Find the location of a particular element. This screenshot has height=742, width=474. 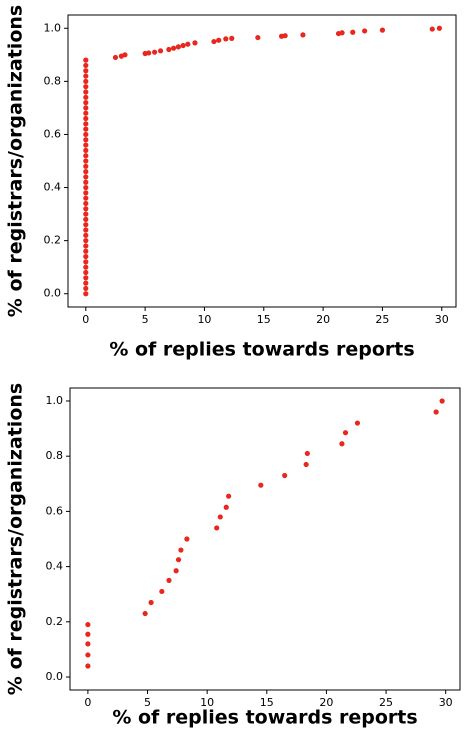

x-tick-label: 30 is located at coordinates (446, 702).